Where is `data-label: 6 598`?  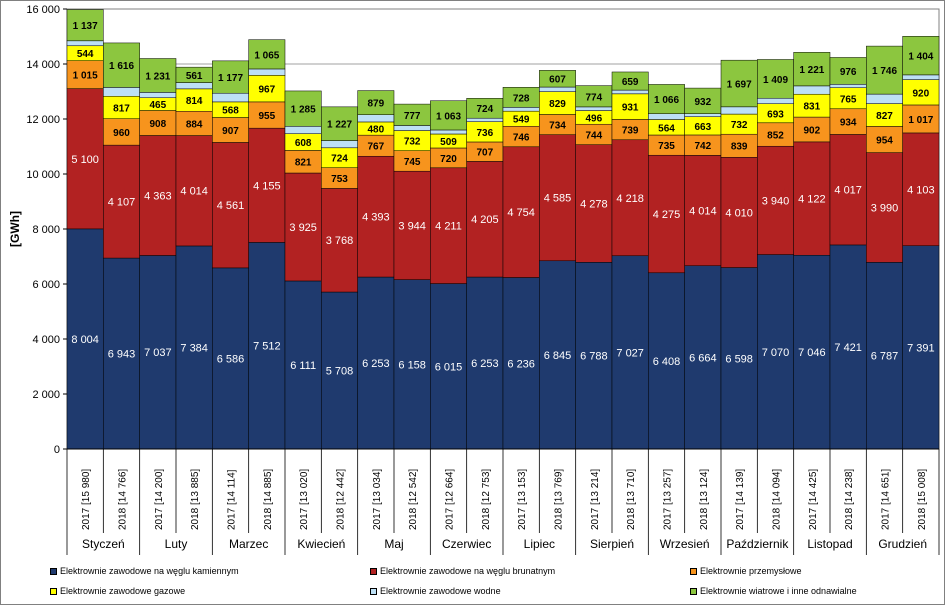
data-label: 6 598 is located at coordinates (739, 359).